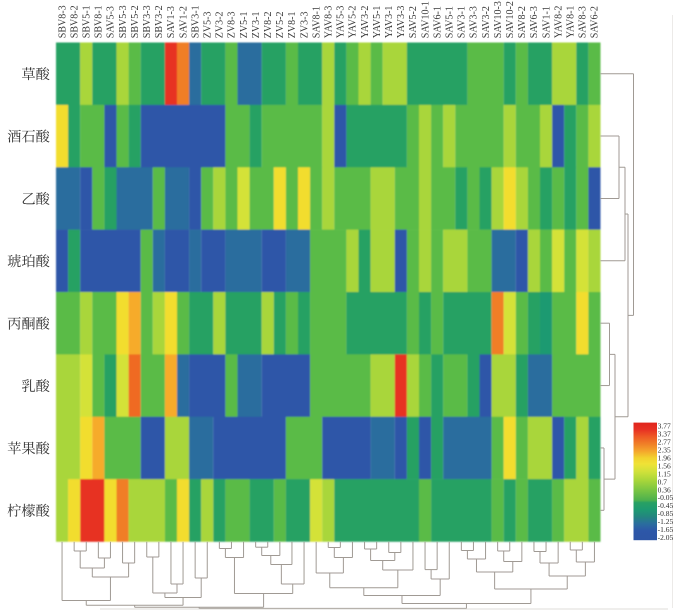 The width and height of the screenshot is (677, 612). Describe the element at coordinates (220, 25) in the screenshot. I see `svg-text: ZV3-2` at that location.